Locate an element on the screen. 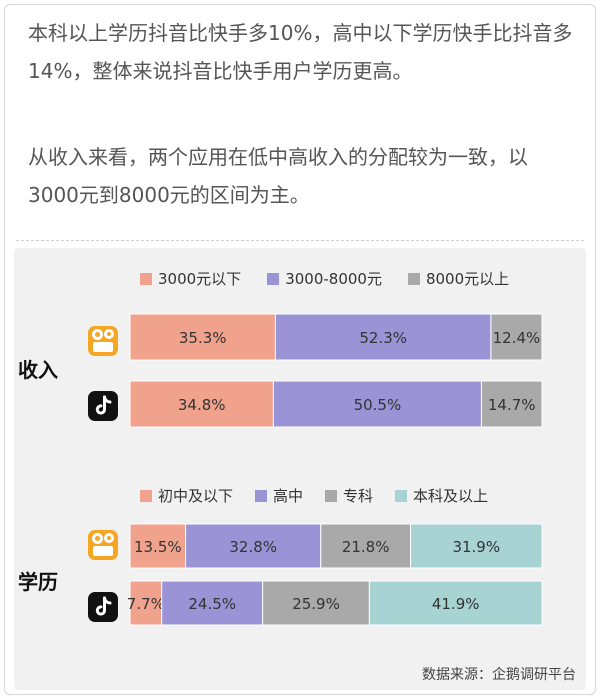 The width and height of the screenshot is (600, 699). bar-value-label-income-0-0: 35.3% is located at coordinates (203, 338).